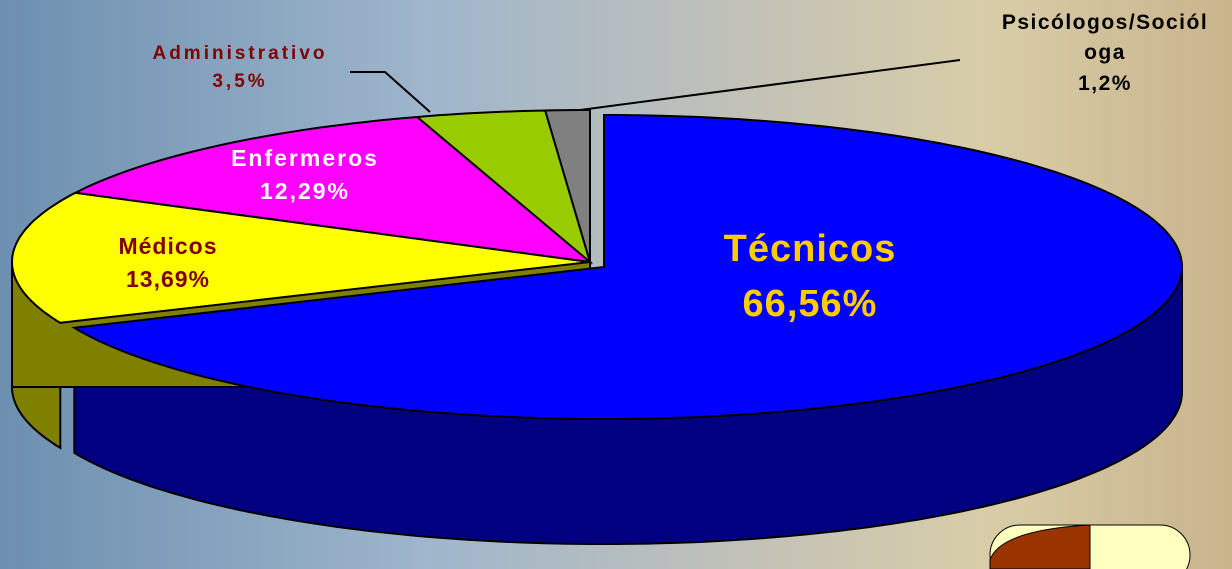 This screenshot has width=1232, height=569. I want to click on slice-label: Enfermeros 12,29%, so click(305, 175).